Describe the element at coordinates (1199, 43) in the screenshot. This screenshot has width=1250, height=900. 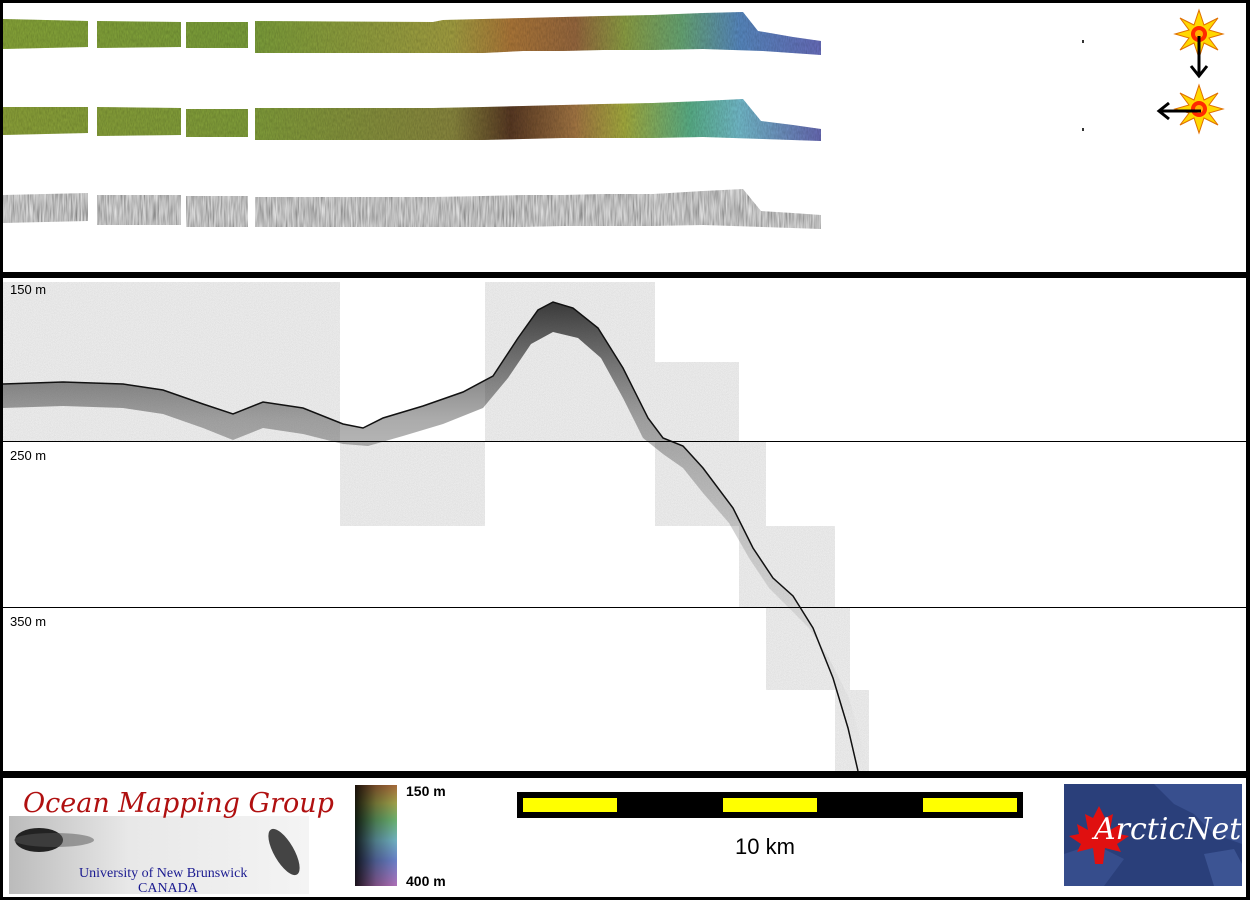
I see `sun-arrow-down-icon` at that location.